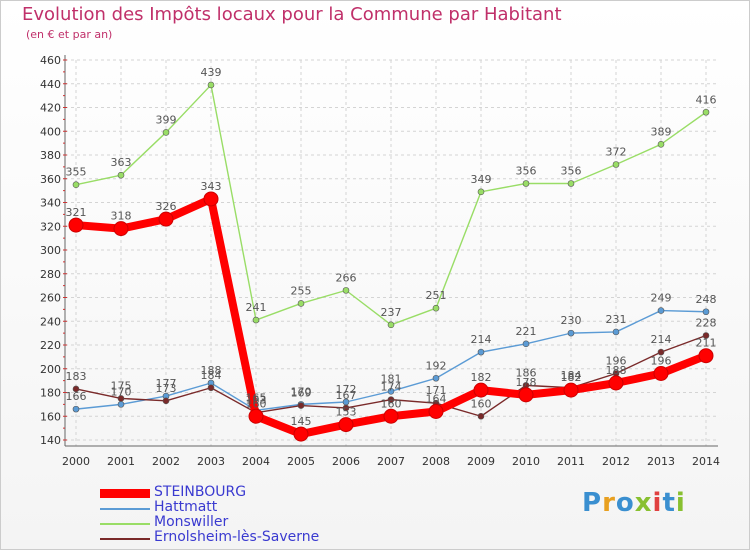 The image size is (750, 550). I want to click on data-label: 177, so click(166, 383).